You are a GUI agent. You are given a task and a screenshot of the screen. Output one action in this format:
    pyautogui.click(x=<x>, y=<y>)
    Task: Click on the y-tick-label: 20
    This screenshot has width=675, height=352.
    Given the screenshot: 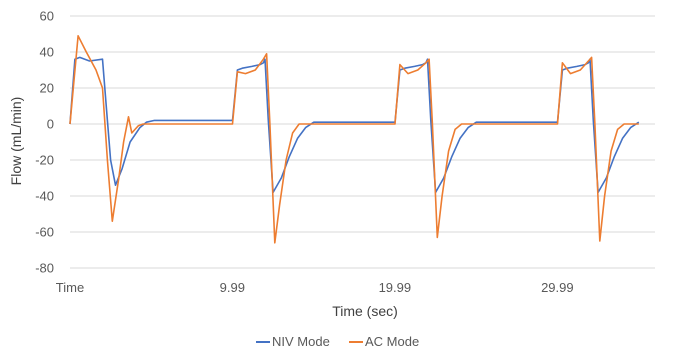 What is the action you would take?
    pyautogui.click(x=47, y=88)
    